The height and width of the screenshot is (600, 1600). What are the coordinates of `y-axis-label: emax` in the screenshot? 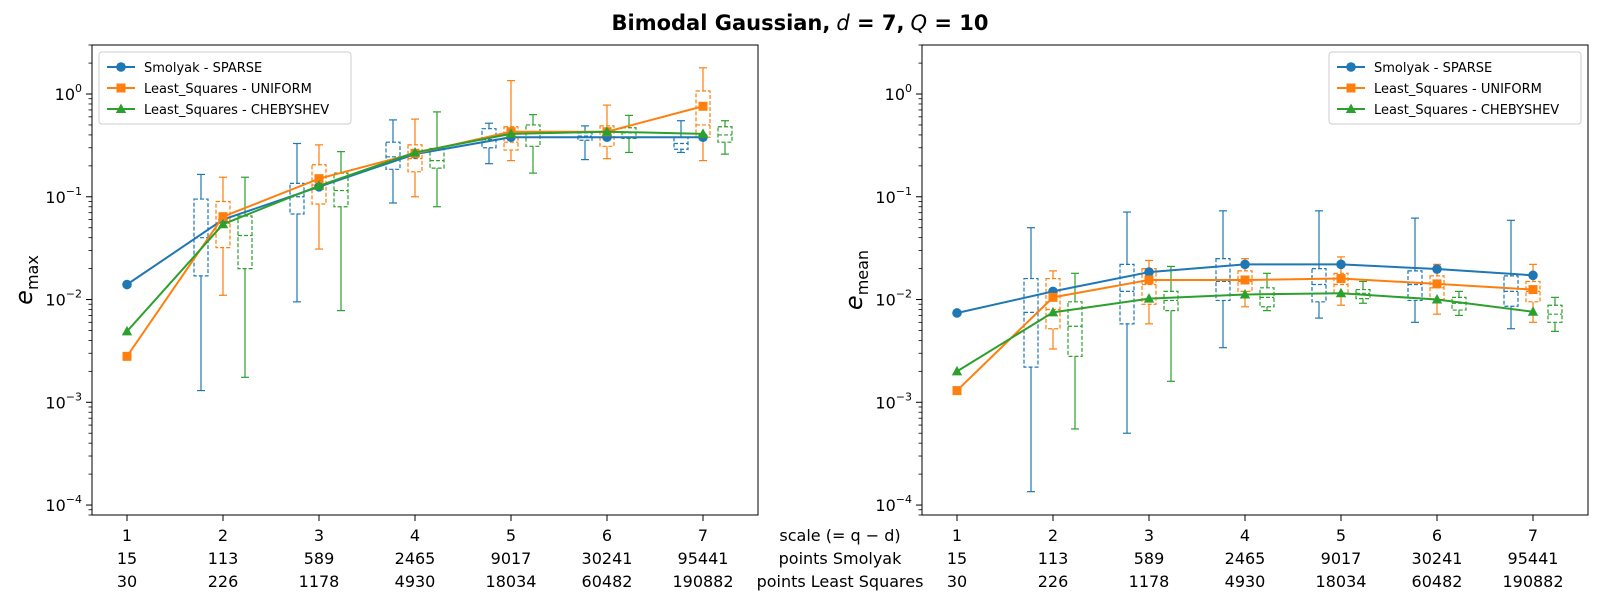 It's located at (26, 280).